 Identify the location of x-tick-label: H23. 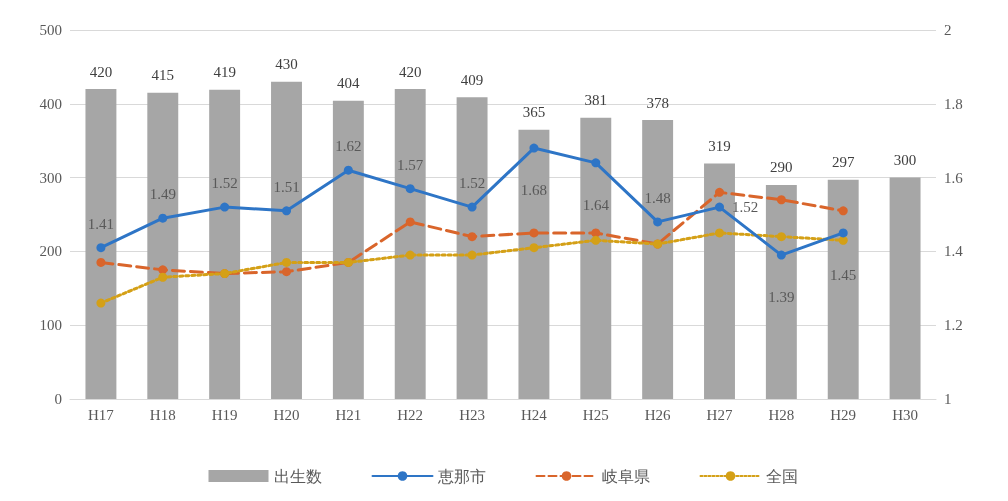
(472, 414).